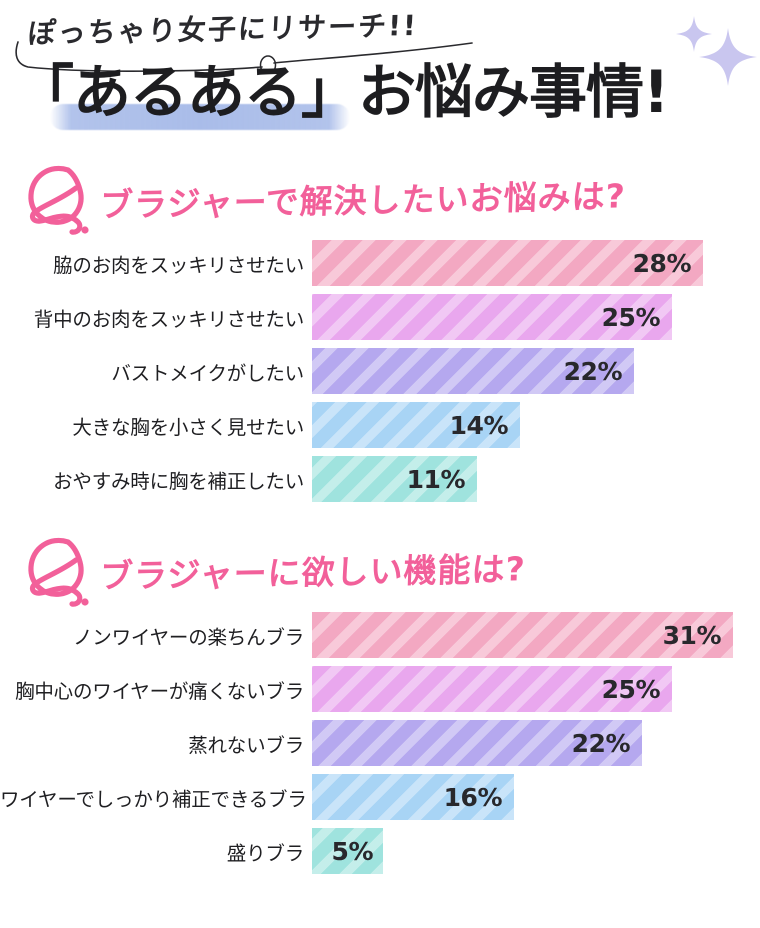 Image resolution: width=760 pixels, height=928 pixels. Describe the element at coordinates (313, 572) in the screenshot. I see `question-title-2: ブラジャーに欲しい機能は?` at that location.